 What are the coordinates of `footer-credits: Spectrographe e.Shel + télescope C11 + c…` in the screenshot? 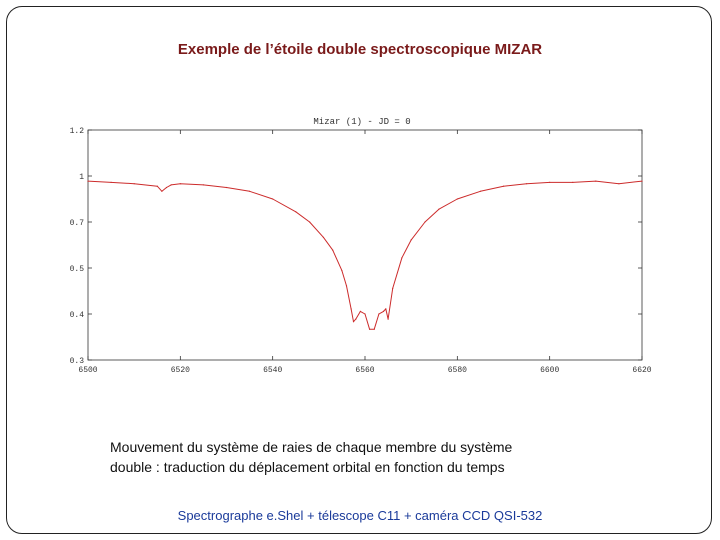 It's located at (360, 515).